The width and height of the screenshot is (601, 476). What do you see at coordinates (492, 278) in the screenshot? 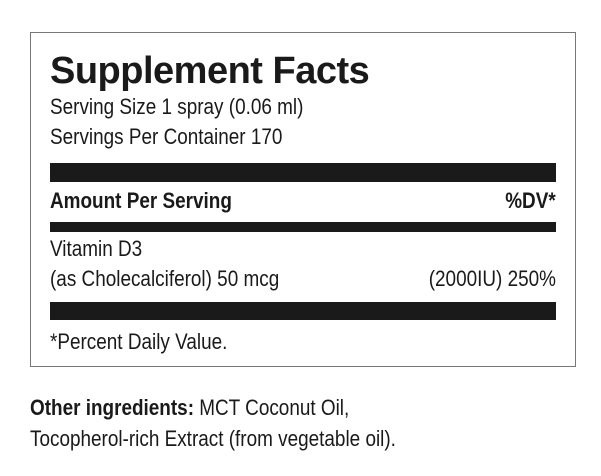
I see `nutrient-dv: (2000IU) 250%` at bounding box center [492, 278].